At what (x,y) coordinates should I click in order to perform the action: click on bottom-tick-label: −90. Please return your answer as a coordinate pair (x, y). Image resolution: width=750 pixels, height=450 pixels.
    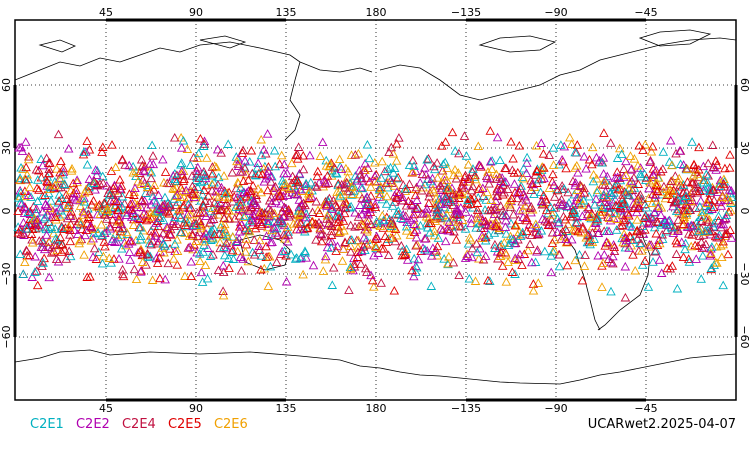
    Looking at the image, I should click on (555, 408).